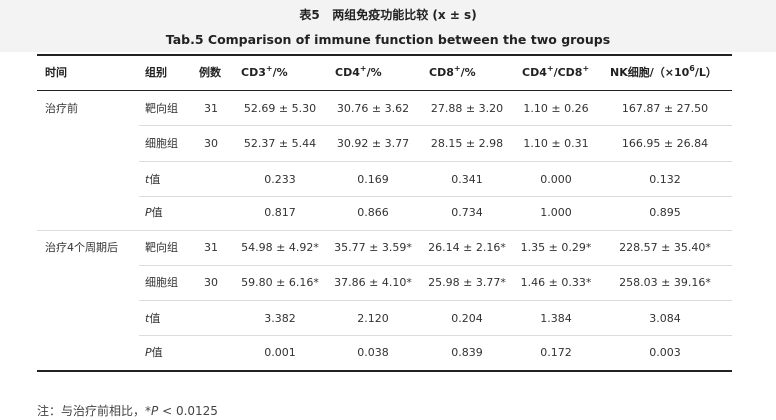 The image size is (776, 420). Describe the element at coordinates (556, 179) in the screenshot. I see `cell-ratio: 0.000` at that location.